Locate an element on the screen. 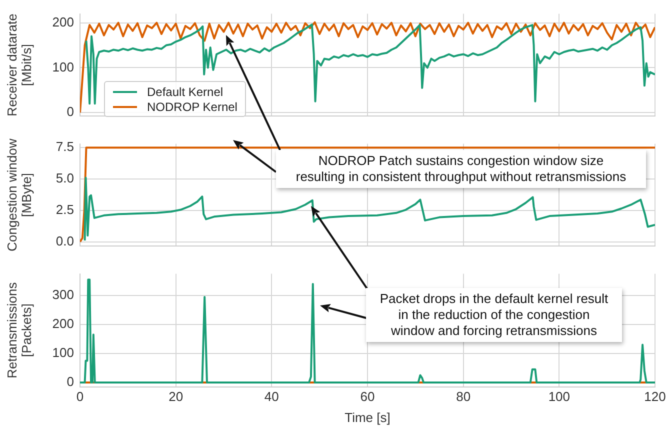 The width and height of the screenshot is (669, 430). y-tick-label: 0.0 is located at coordinates (65, 240).